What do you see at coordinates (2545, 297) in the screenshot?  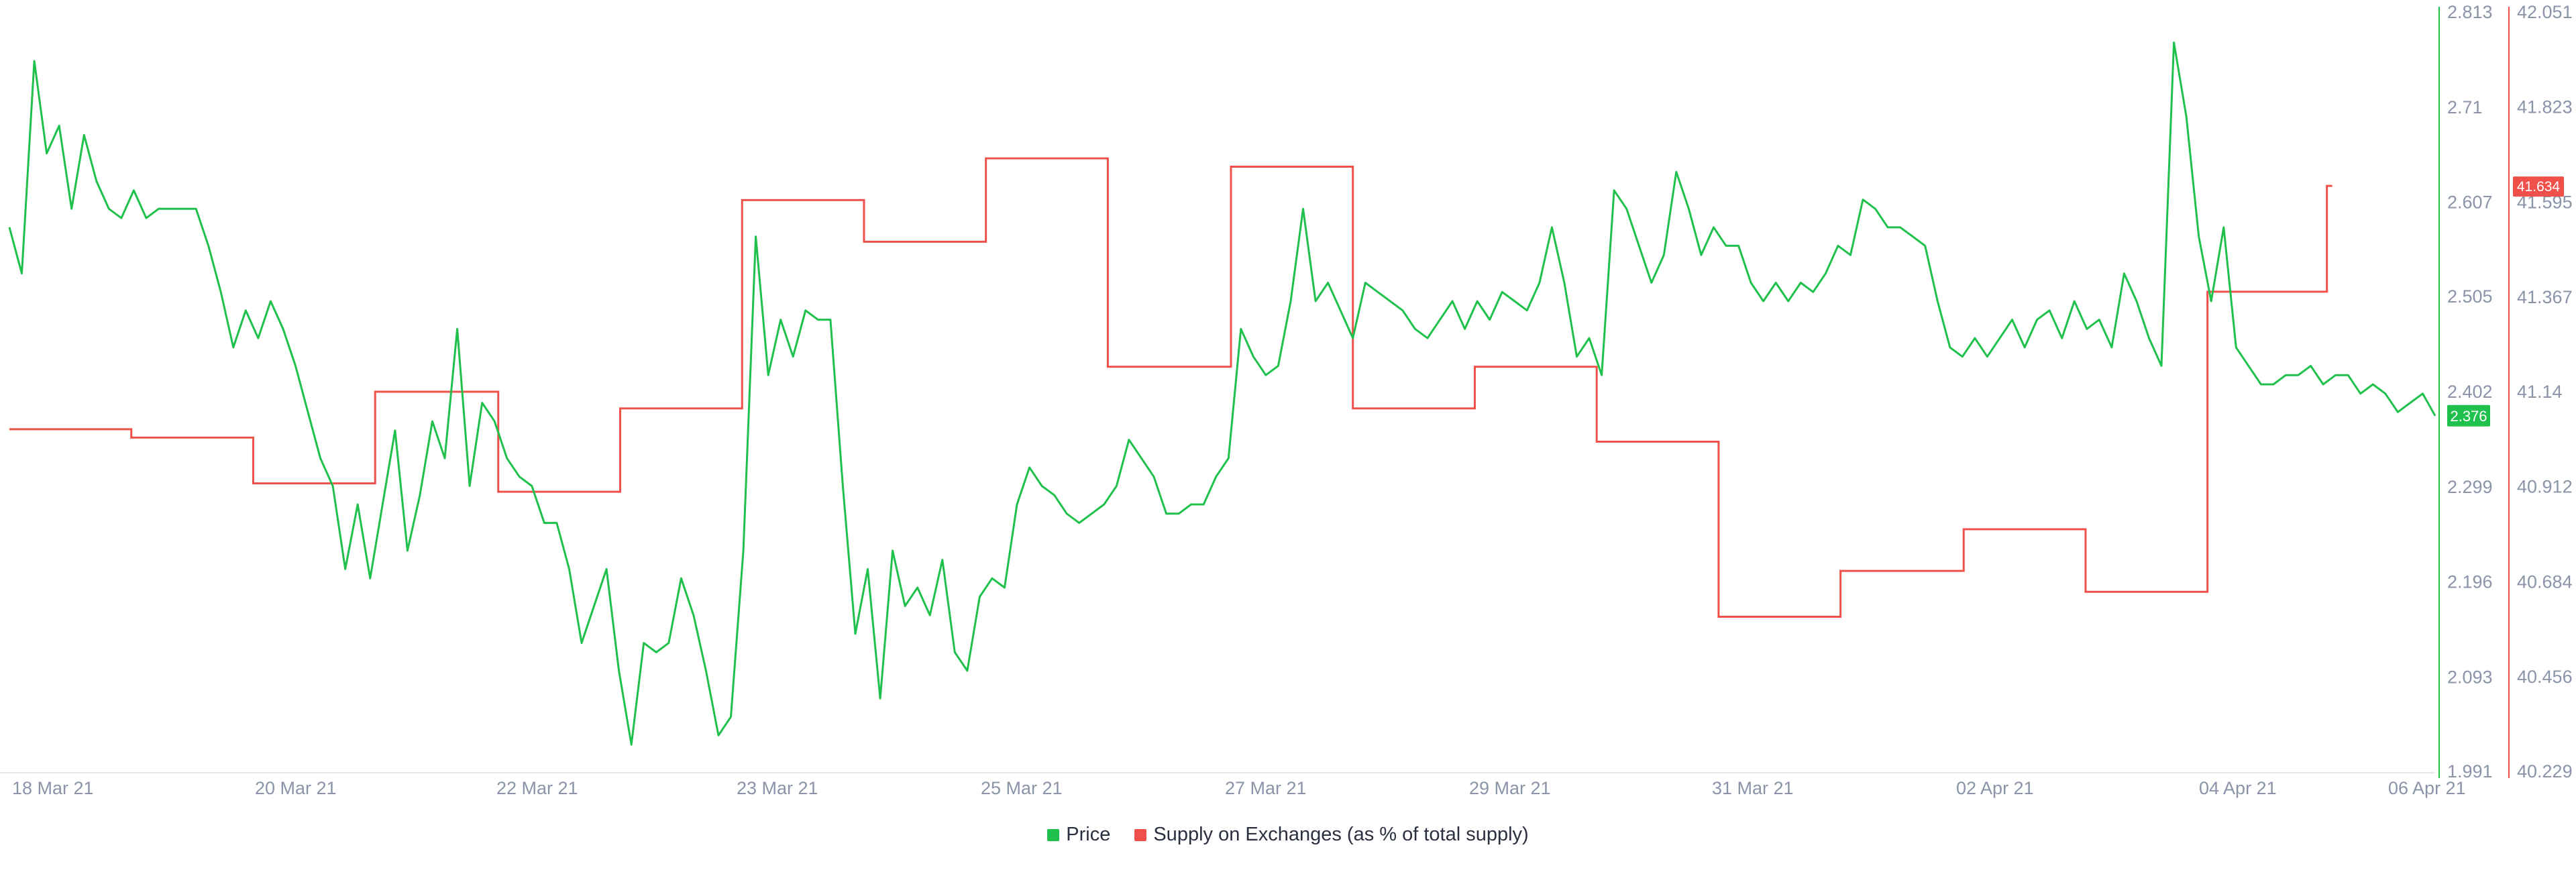 I see `y-right-tick-label: 41.367` at bounding box center [2545, 297].